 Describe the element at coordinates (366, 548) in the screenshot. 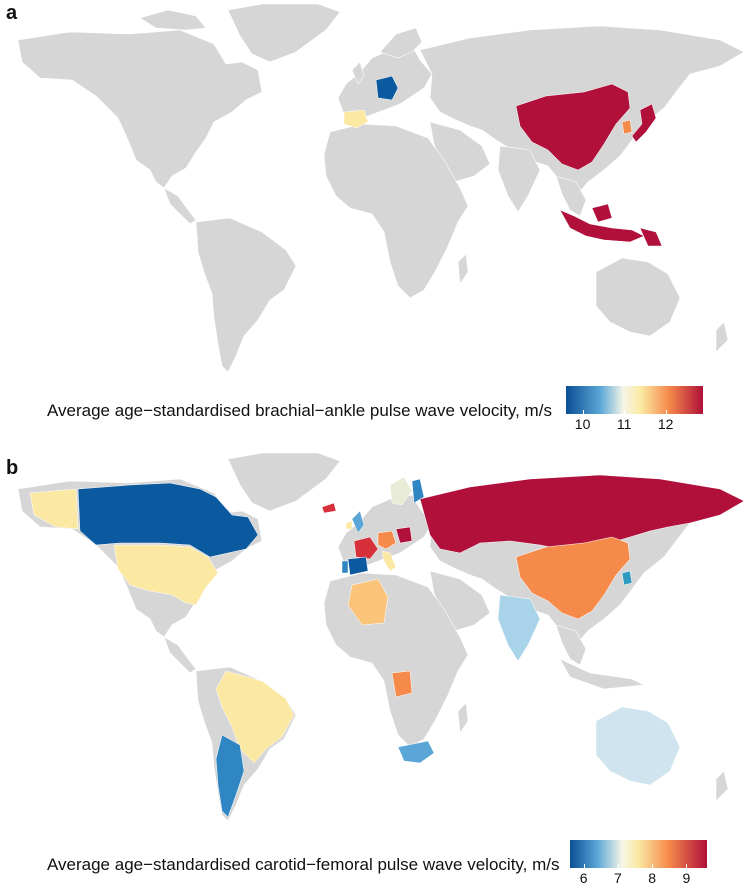

I see `country-france` at that location.